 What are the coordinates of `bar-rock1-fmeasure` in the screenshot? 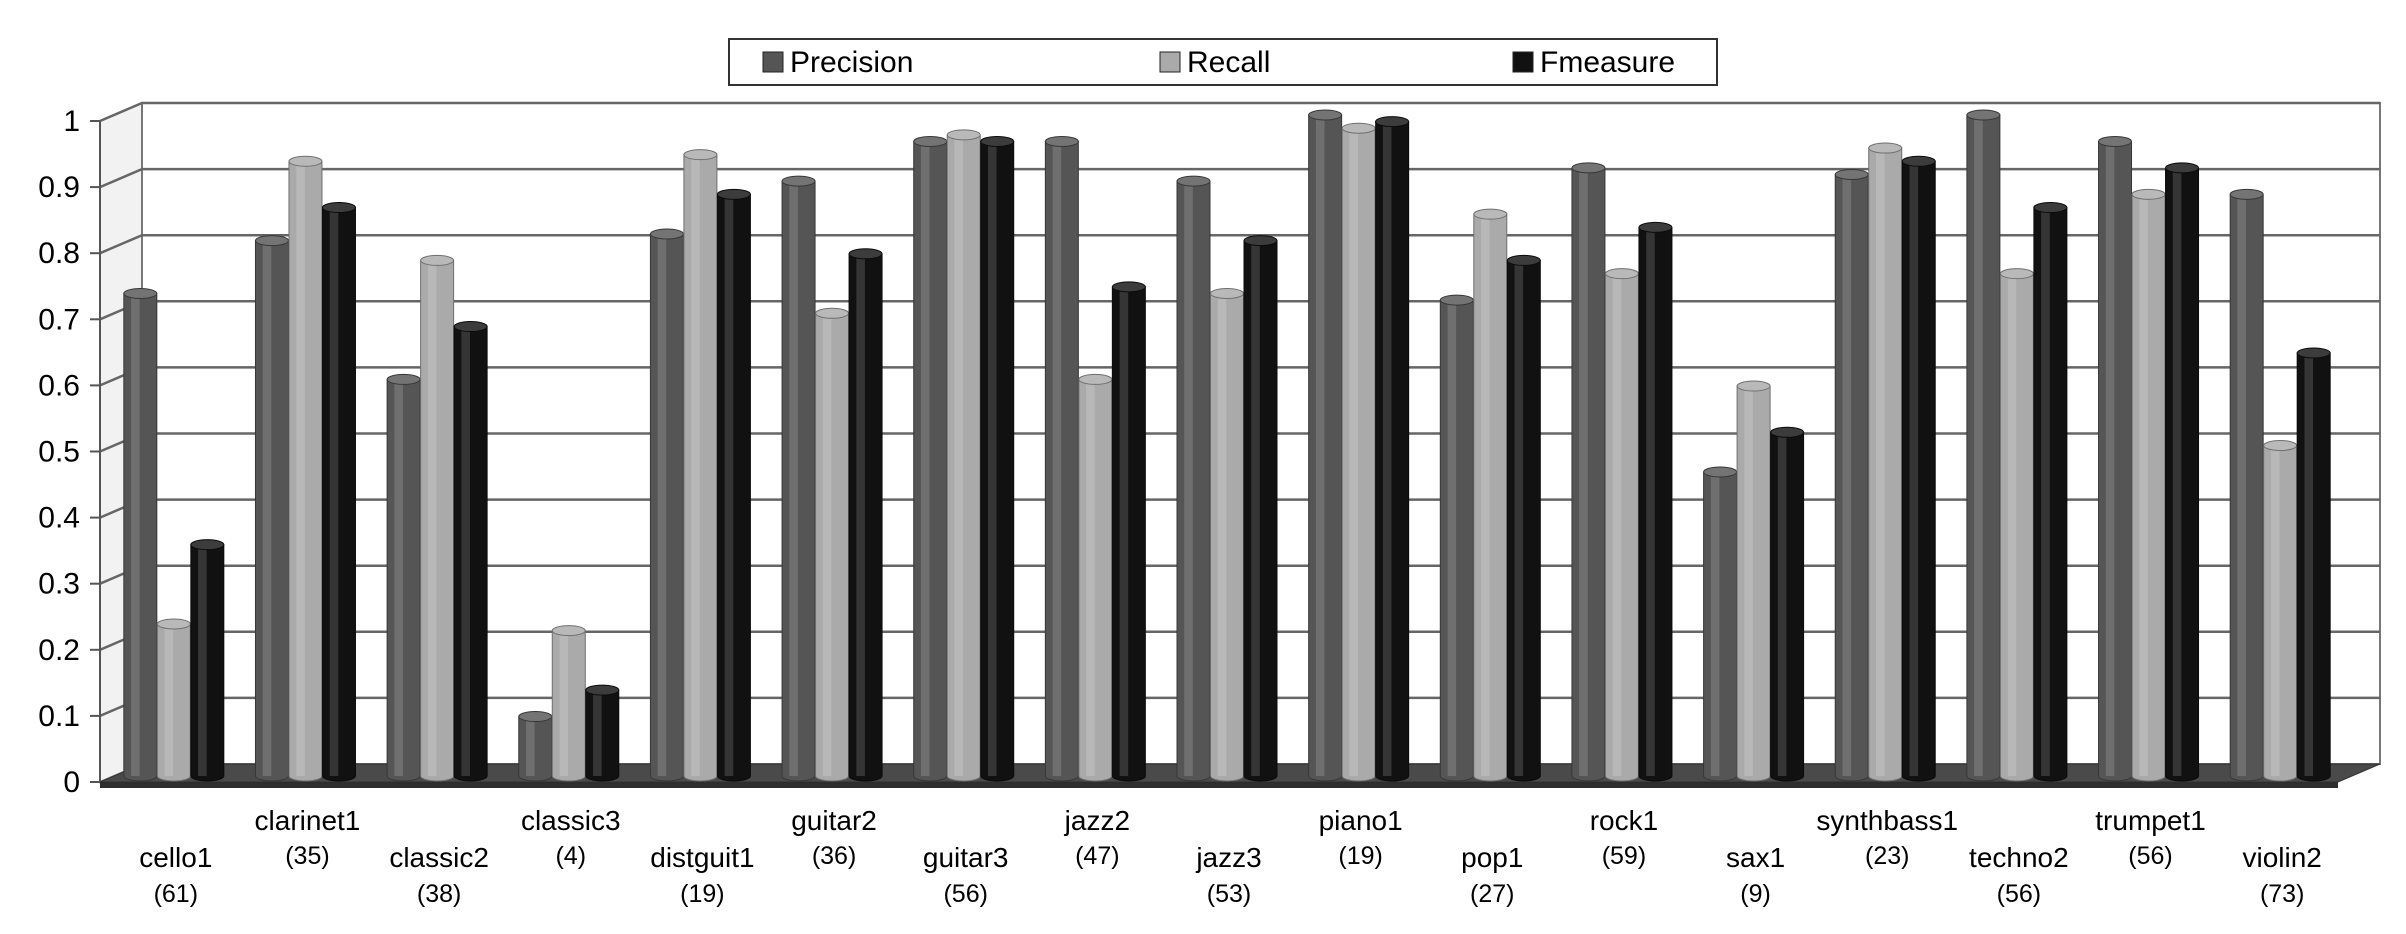 It's located at (1655, 501).